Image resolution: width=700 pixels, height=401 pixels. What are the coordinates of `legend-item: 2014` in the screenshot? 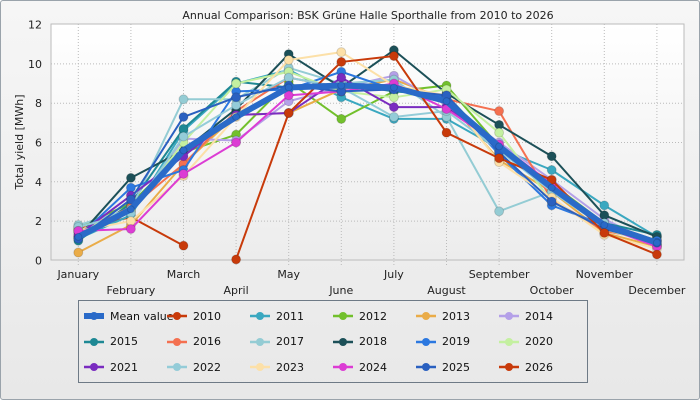 It's located at (526, 316).